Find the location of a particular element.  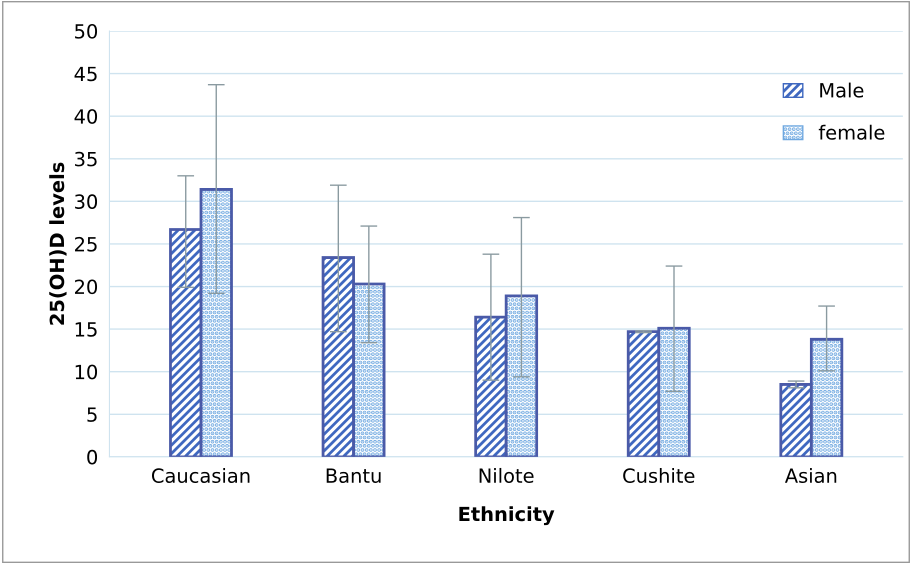

y-tick-label: 30 is located at coordinates (86, 202).